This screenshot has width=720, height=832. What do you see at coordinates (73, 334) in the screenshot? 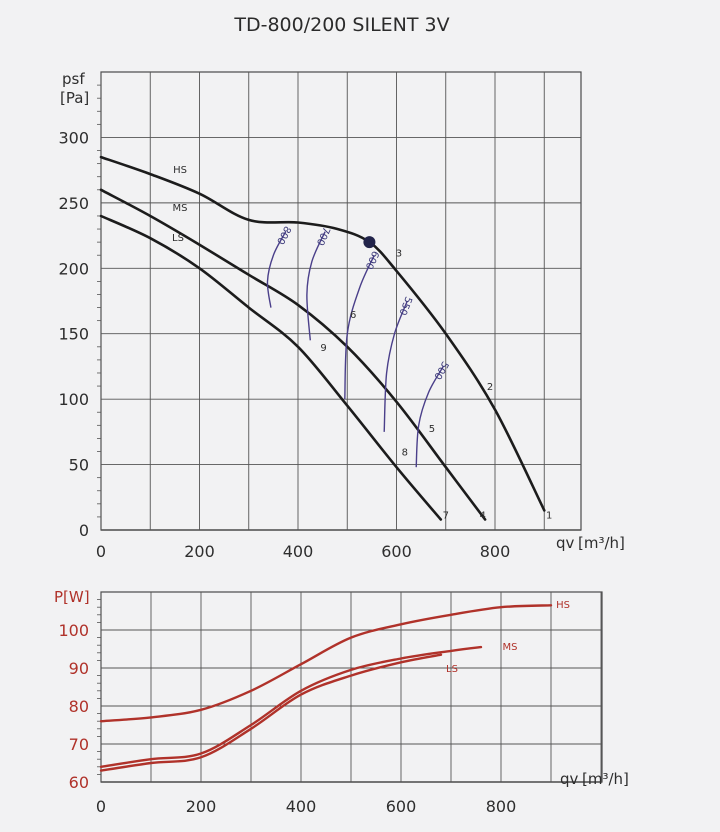
I see `pressure-y-tick-label: 150` at bounding box center [73, 334].